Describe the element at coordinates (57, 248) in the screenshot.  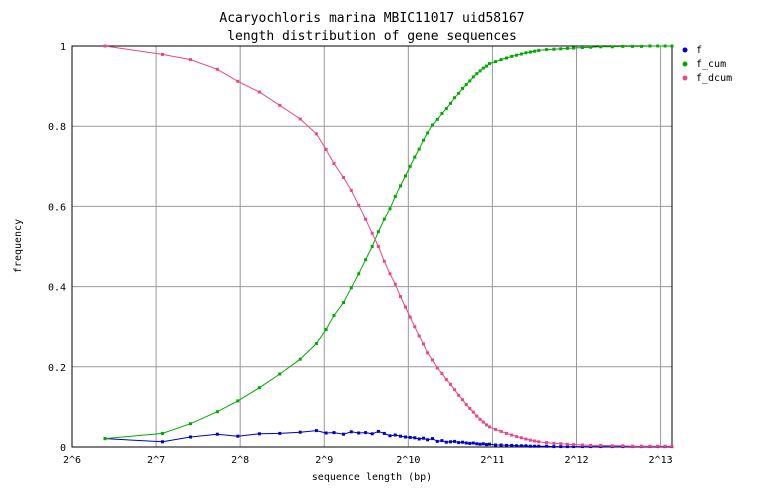
I see `y-ticks: 0 0.2 0.4 0.6 0.8 1` at that location.